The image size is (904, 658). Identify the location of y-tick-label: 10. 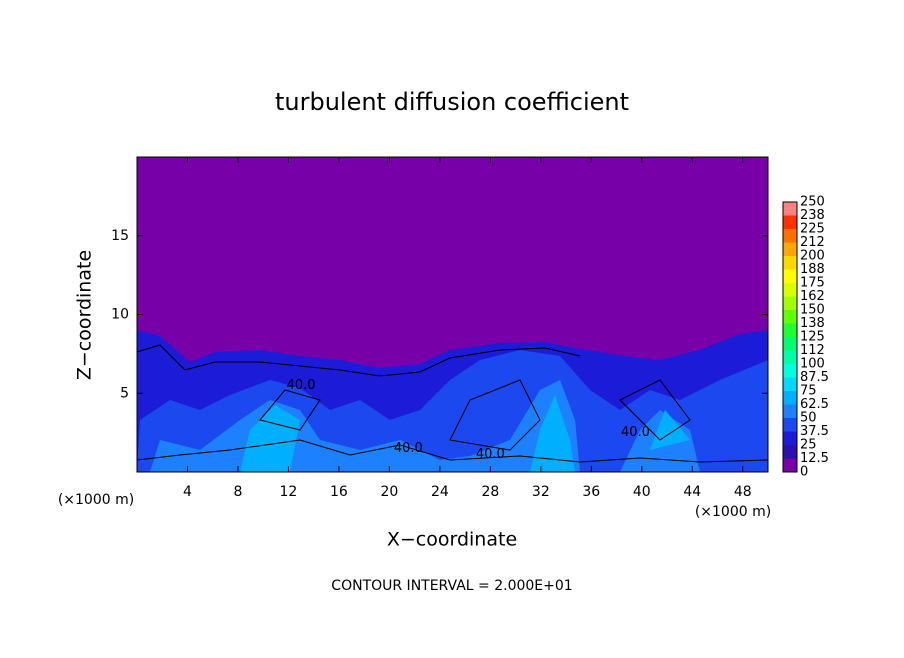
(120, 315).